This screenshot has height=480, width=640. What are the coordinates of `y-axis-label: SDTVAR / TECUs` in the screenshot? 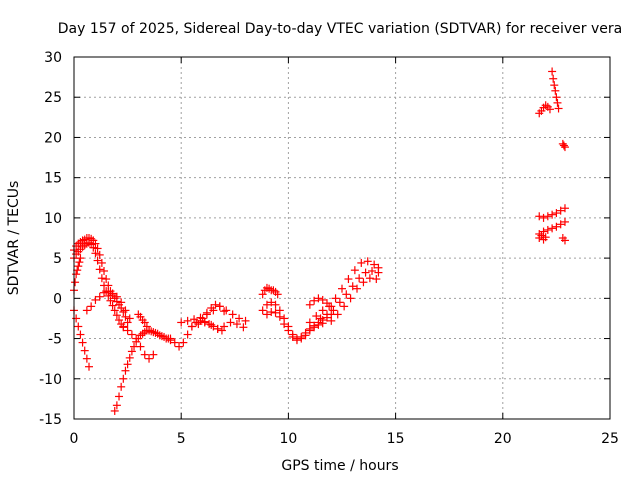 It's located at (14, 238).